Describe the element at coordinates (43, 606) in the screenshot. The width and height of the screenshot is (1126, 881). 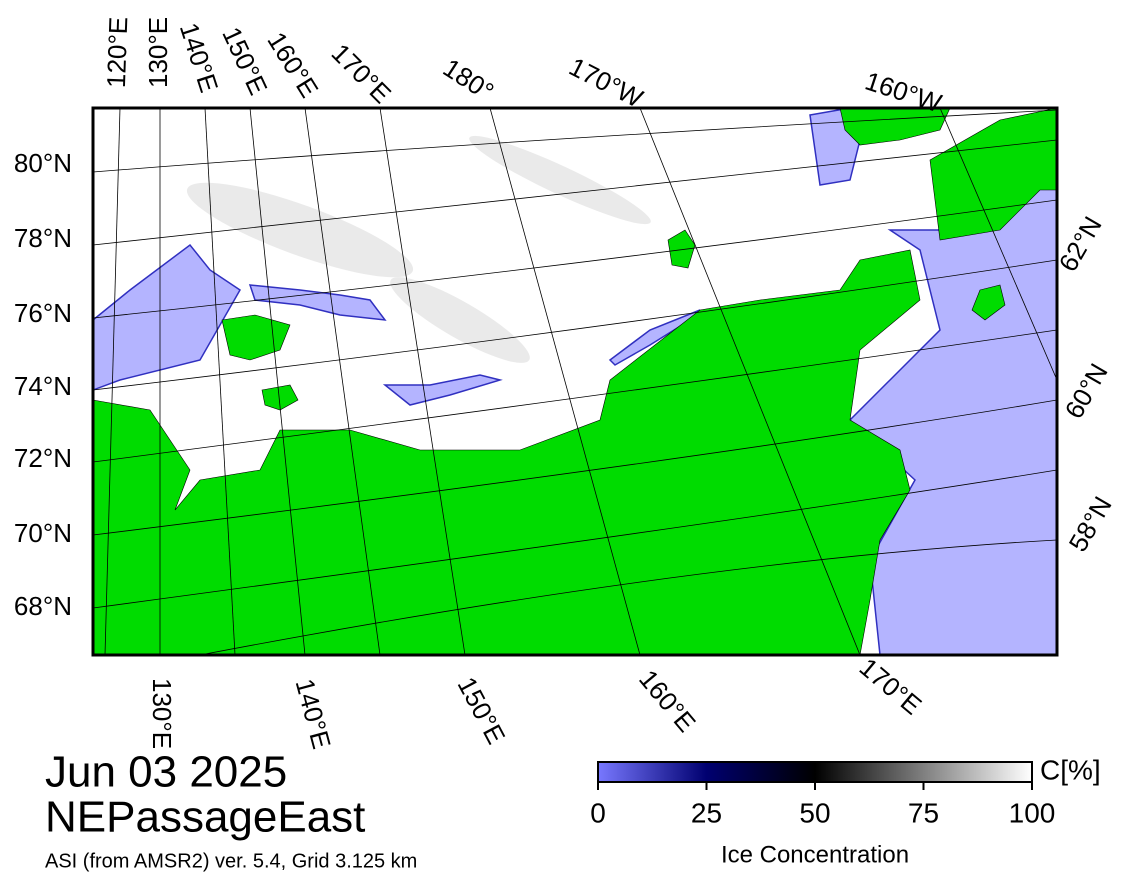
I see `left-graticule-label: 68°N` at that location.